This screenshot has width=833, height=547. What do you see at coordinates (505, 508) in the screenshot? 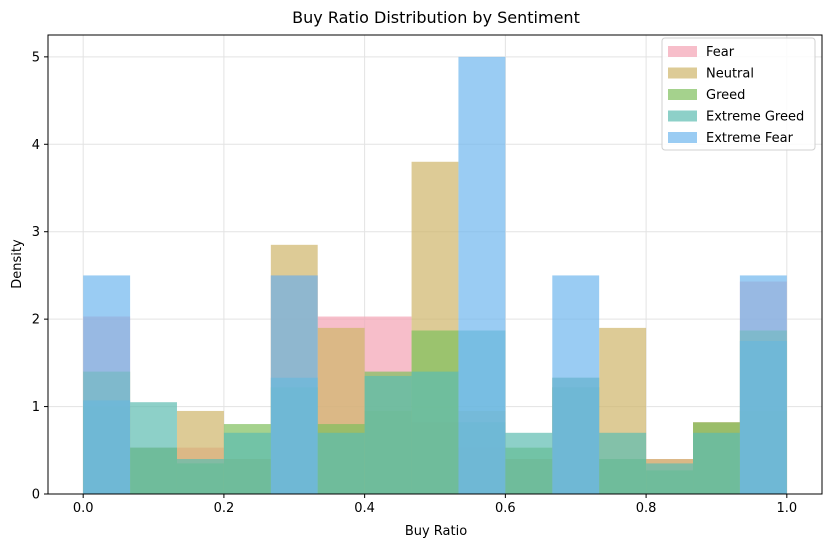
I see `x-tick-label: 0.6` at bounding box center [505, 508].